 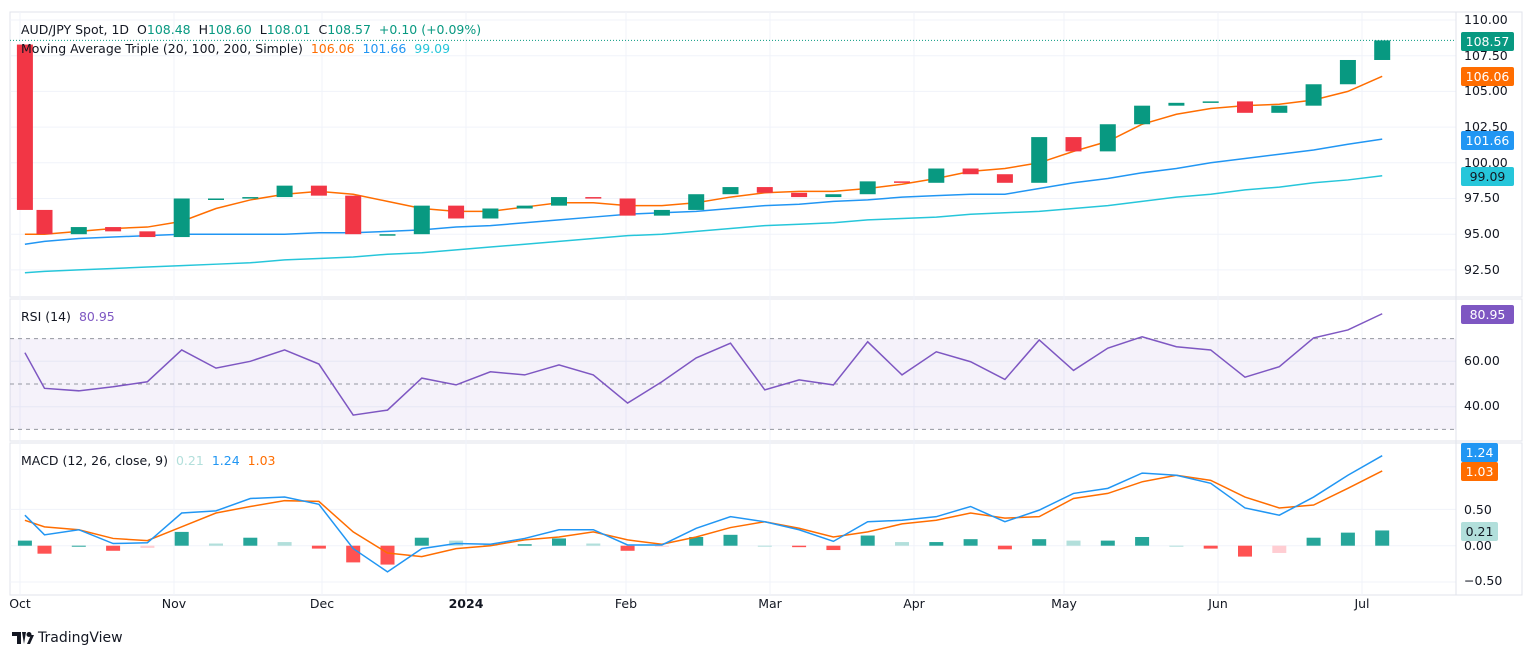 I want to click on rsi-legend: RSI (14) 80.95, so click(x=70, y=316).